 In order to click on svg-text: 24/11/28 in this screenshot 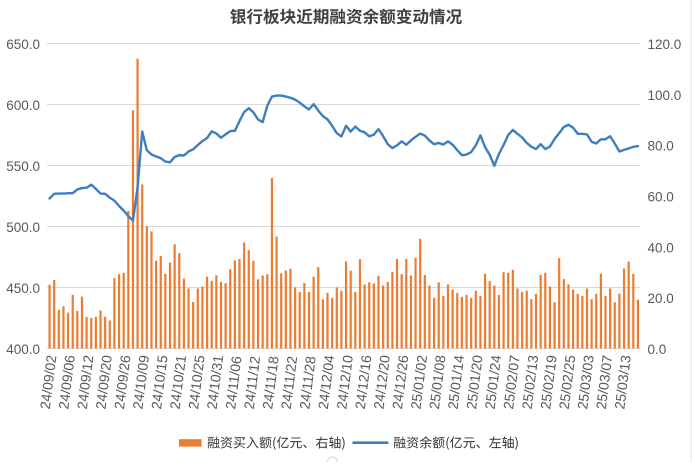, I will do `click(307, 382)`.